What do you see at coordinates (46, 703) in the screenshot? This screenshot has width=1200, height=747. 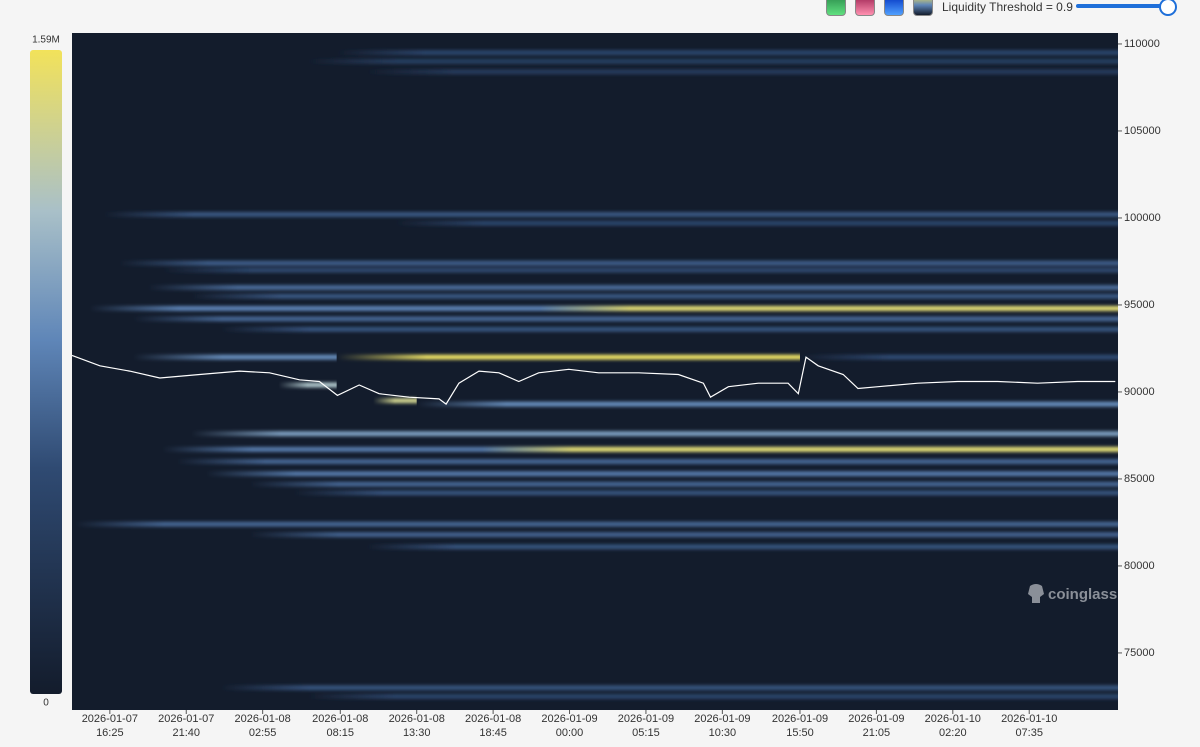 I see `colorbar-label: 0` at bounding box center [46, 703].